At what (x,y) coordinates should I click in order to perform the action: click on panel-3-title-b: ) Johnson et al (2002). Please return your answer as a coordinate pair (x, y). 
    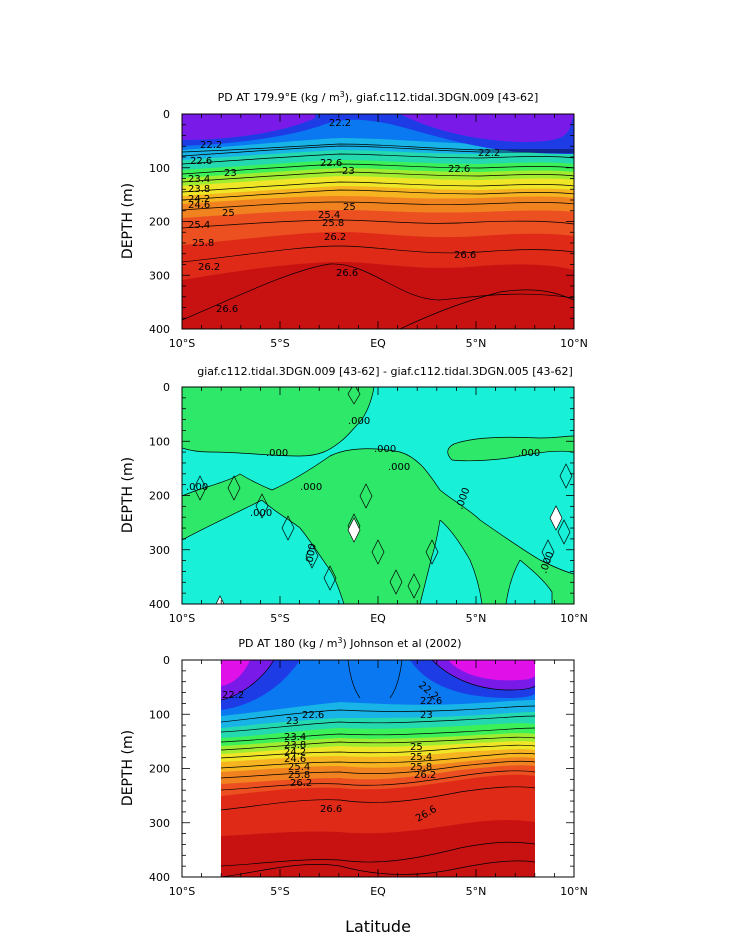
    Looking at the image, I should click on (402, 643).